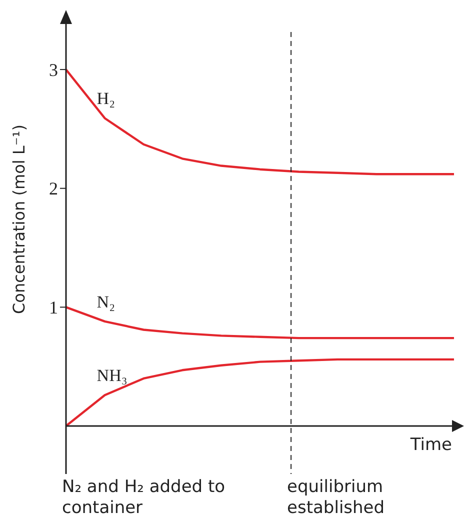  Describe the element at coordinates (106, 302) in the screenshot. I see `series-label: N₂` at that location.